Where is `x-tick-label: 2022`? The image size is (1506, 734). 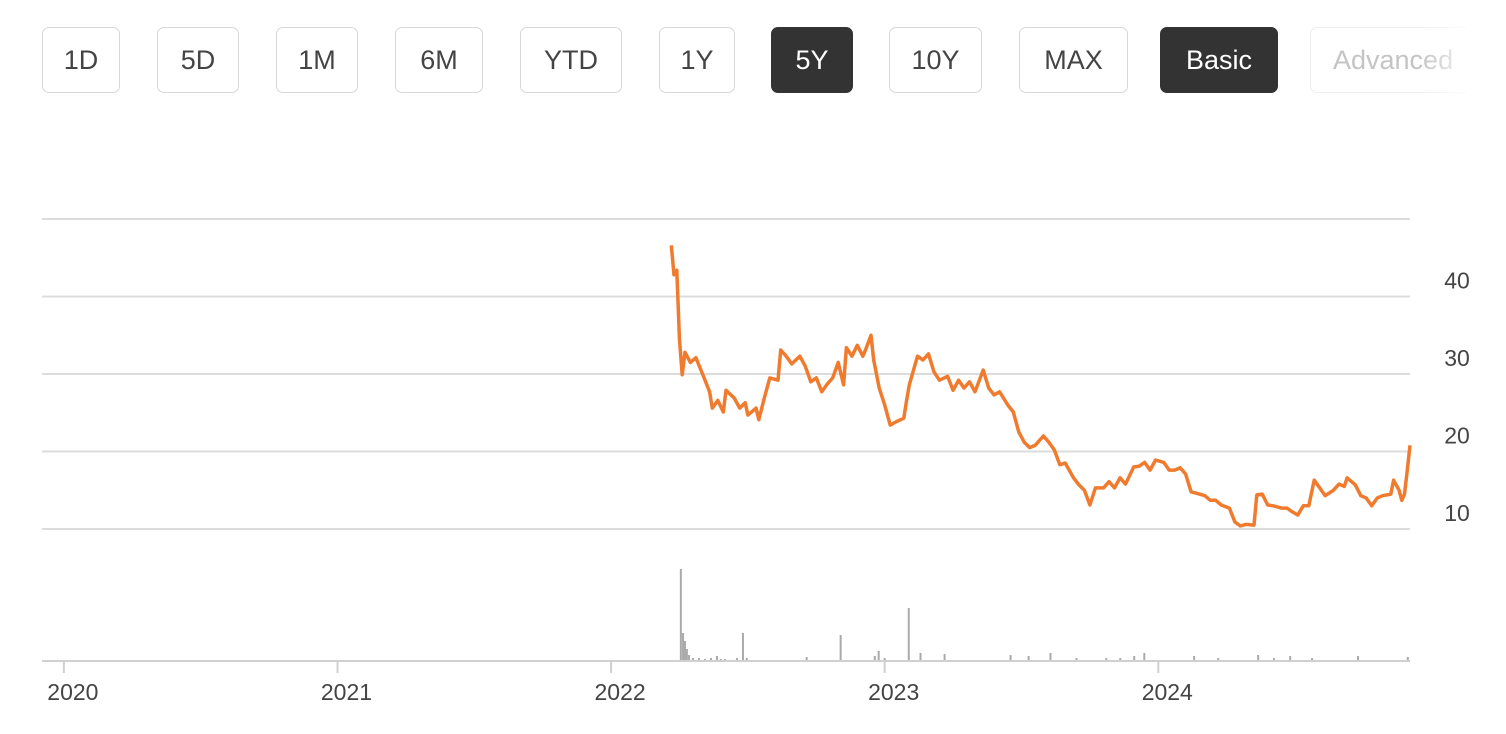
x-tick-label: 2022 is located at coordinates (620, 692).